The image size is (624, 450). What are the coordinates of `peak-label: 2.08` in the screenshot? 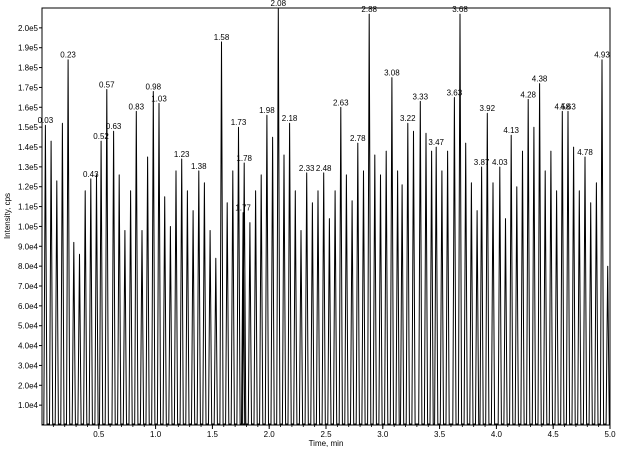 It's located at (279, 4).